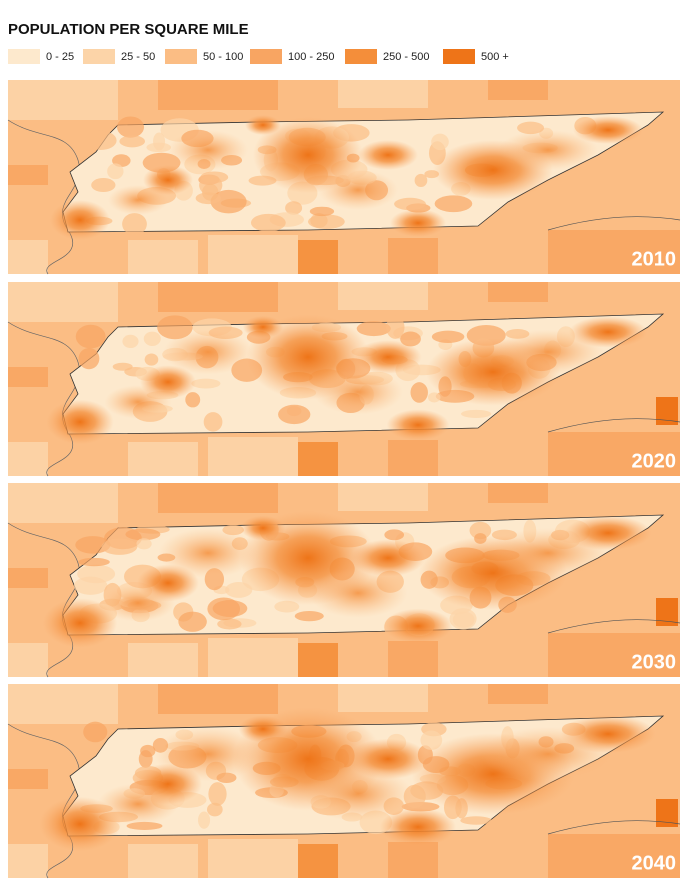 This screenshot has height=886, width=685. I want to click on legend-label: 50 - 100, so click(223, 57).